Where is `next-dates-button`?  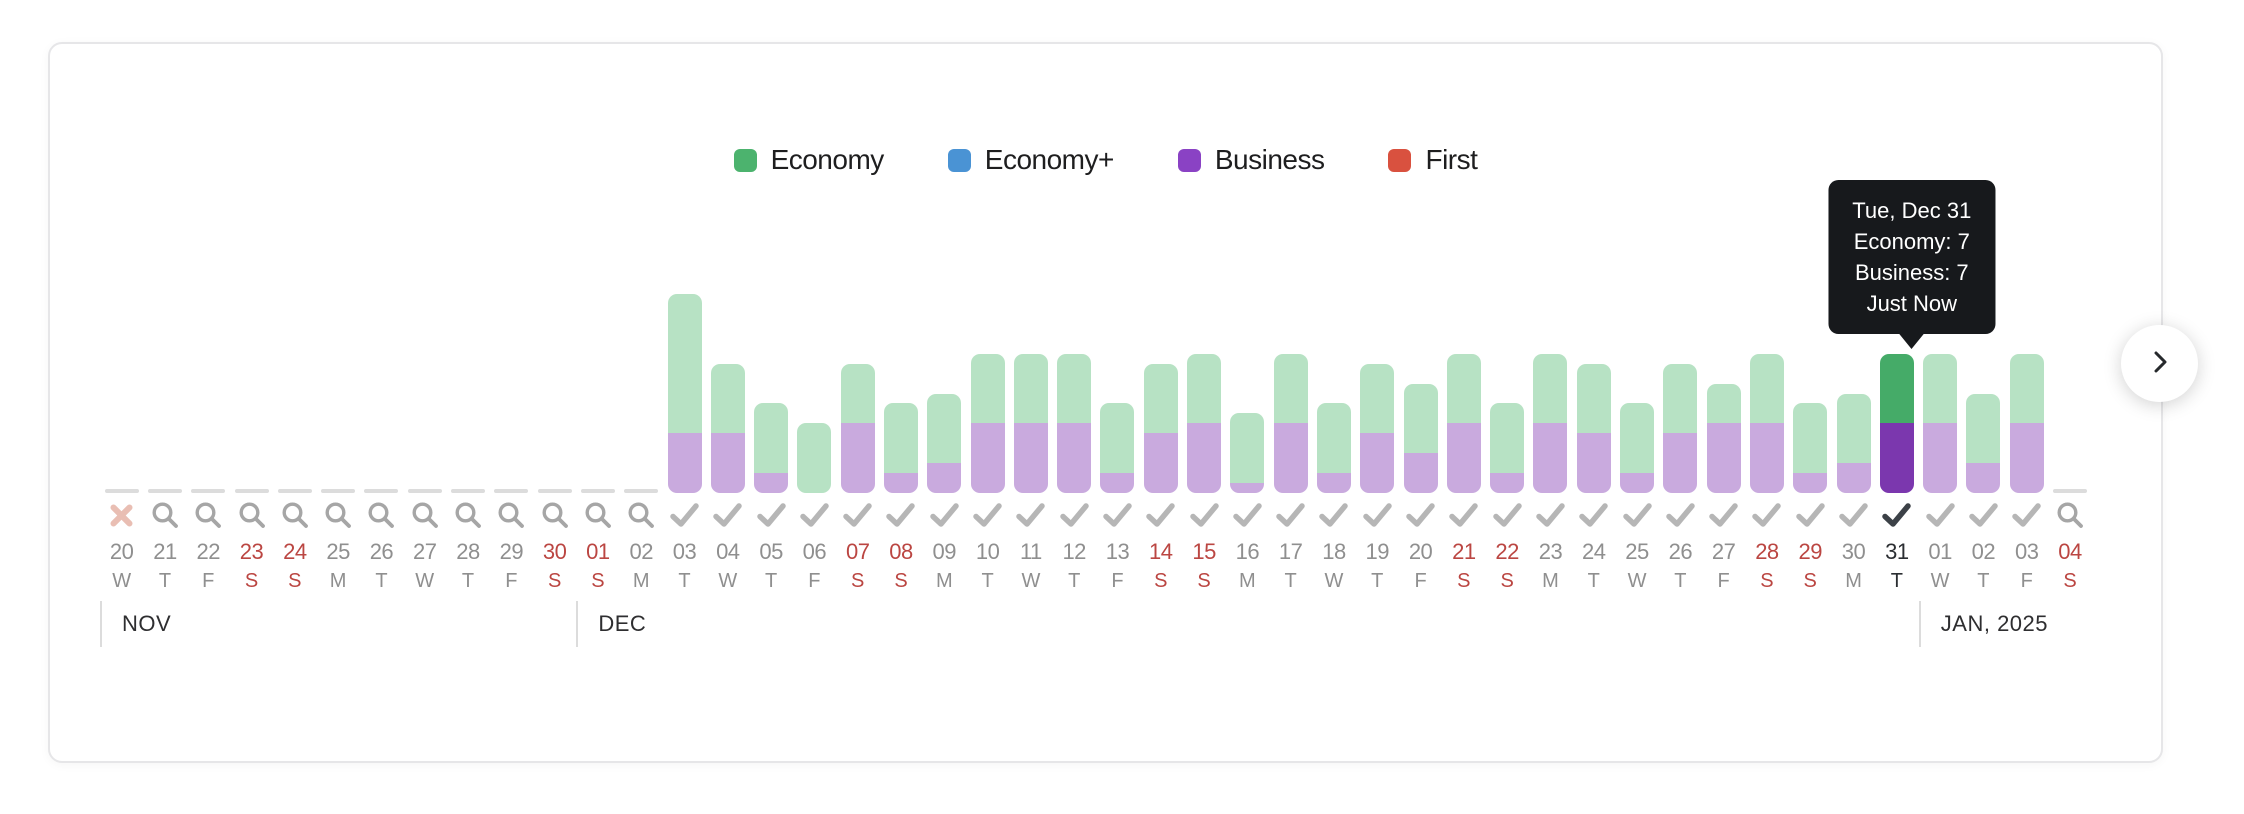 next-dates-button is located at coordinates (2159, 363).